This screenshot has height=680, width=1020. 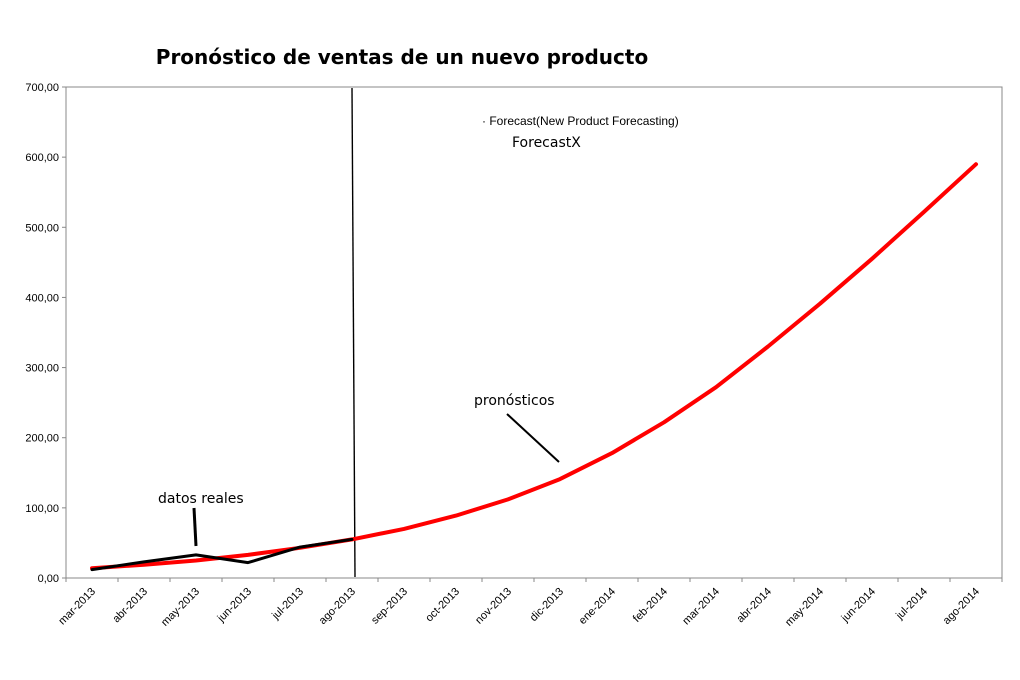 What do you see at coordinates (389, 606) in the screenshot?
I see `x-tick-label: sep-2013` at bounding box center [389, 606].